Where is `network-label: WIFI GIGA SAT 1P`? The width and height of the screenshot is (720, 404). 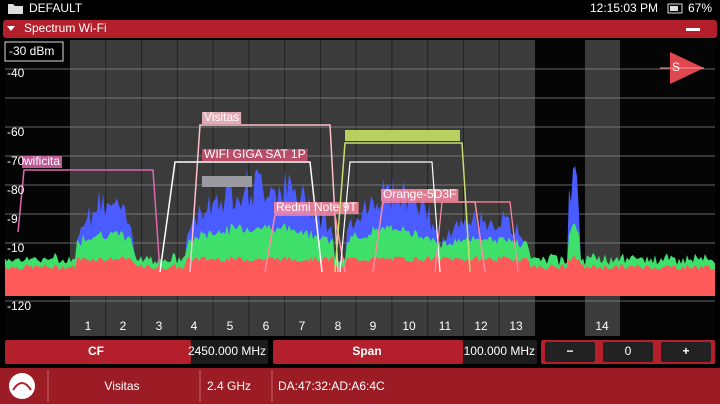
network-label: WIFI GIGA SAT 1P is located at coordinates (255, 154).